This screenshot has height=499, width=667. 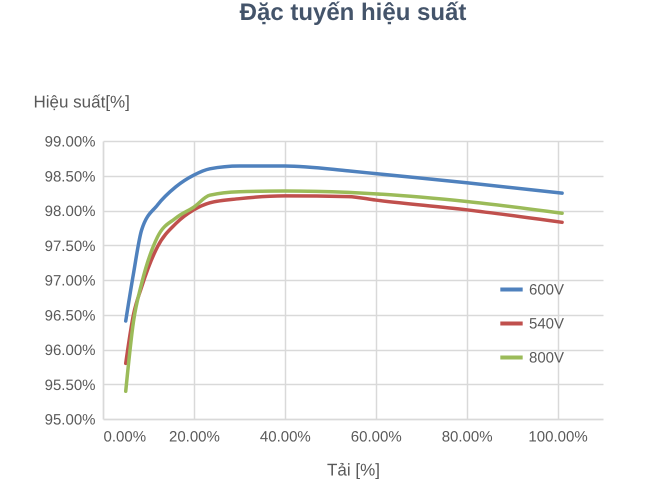 What do you see at coordinates (82, 102) in the screenshot?
I see `y-axis-title: Hiệu suất[%]` at bounding box center [82, 102].